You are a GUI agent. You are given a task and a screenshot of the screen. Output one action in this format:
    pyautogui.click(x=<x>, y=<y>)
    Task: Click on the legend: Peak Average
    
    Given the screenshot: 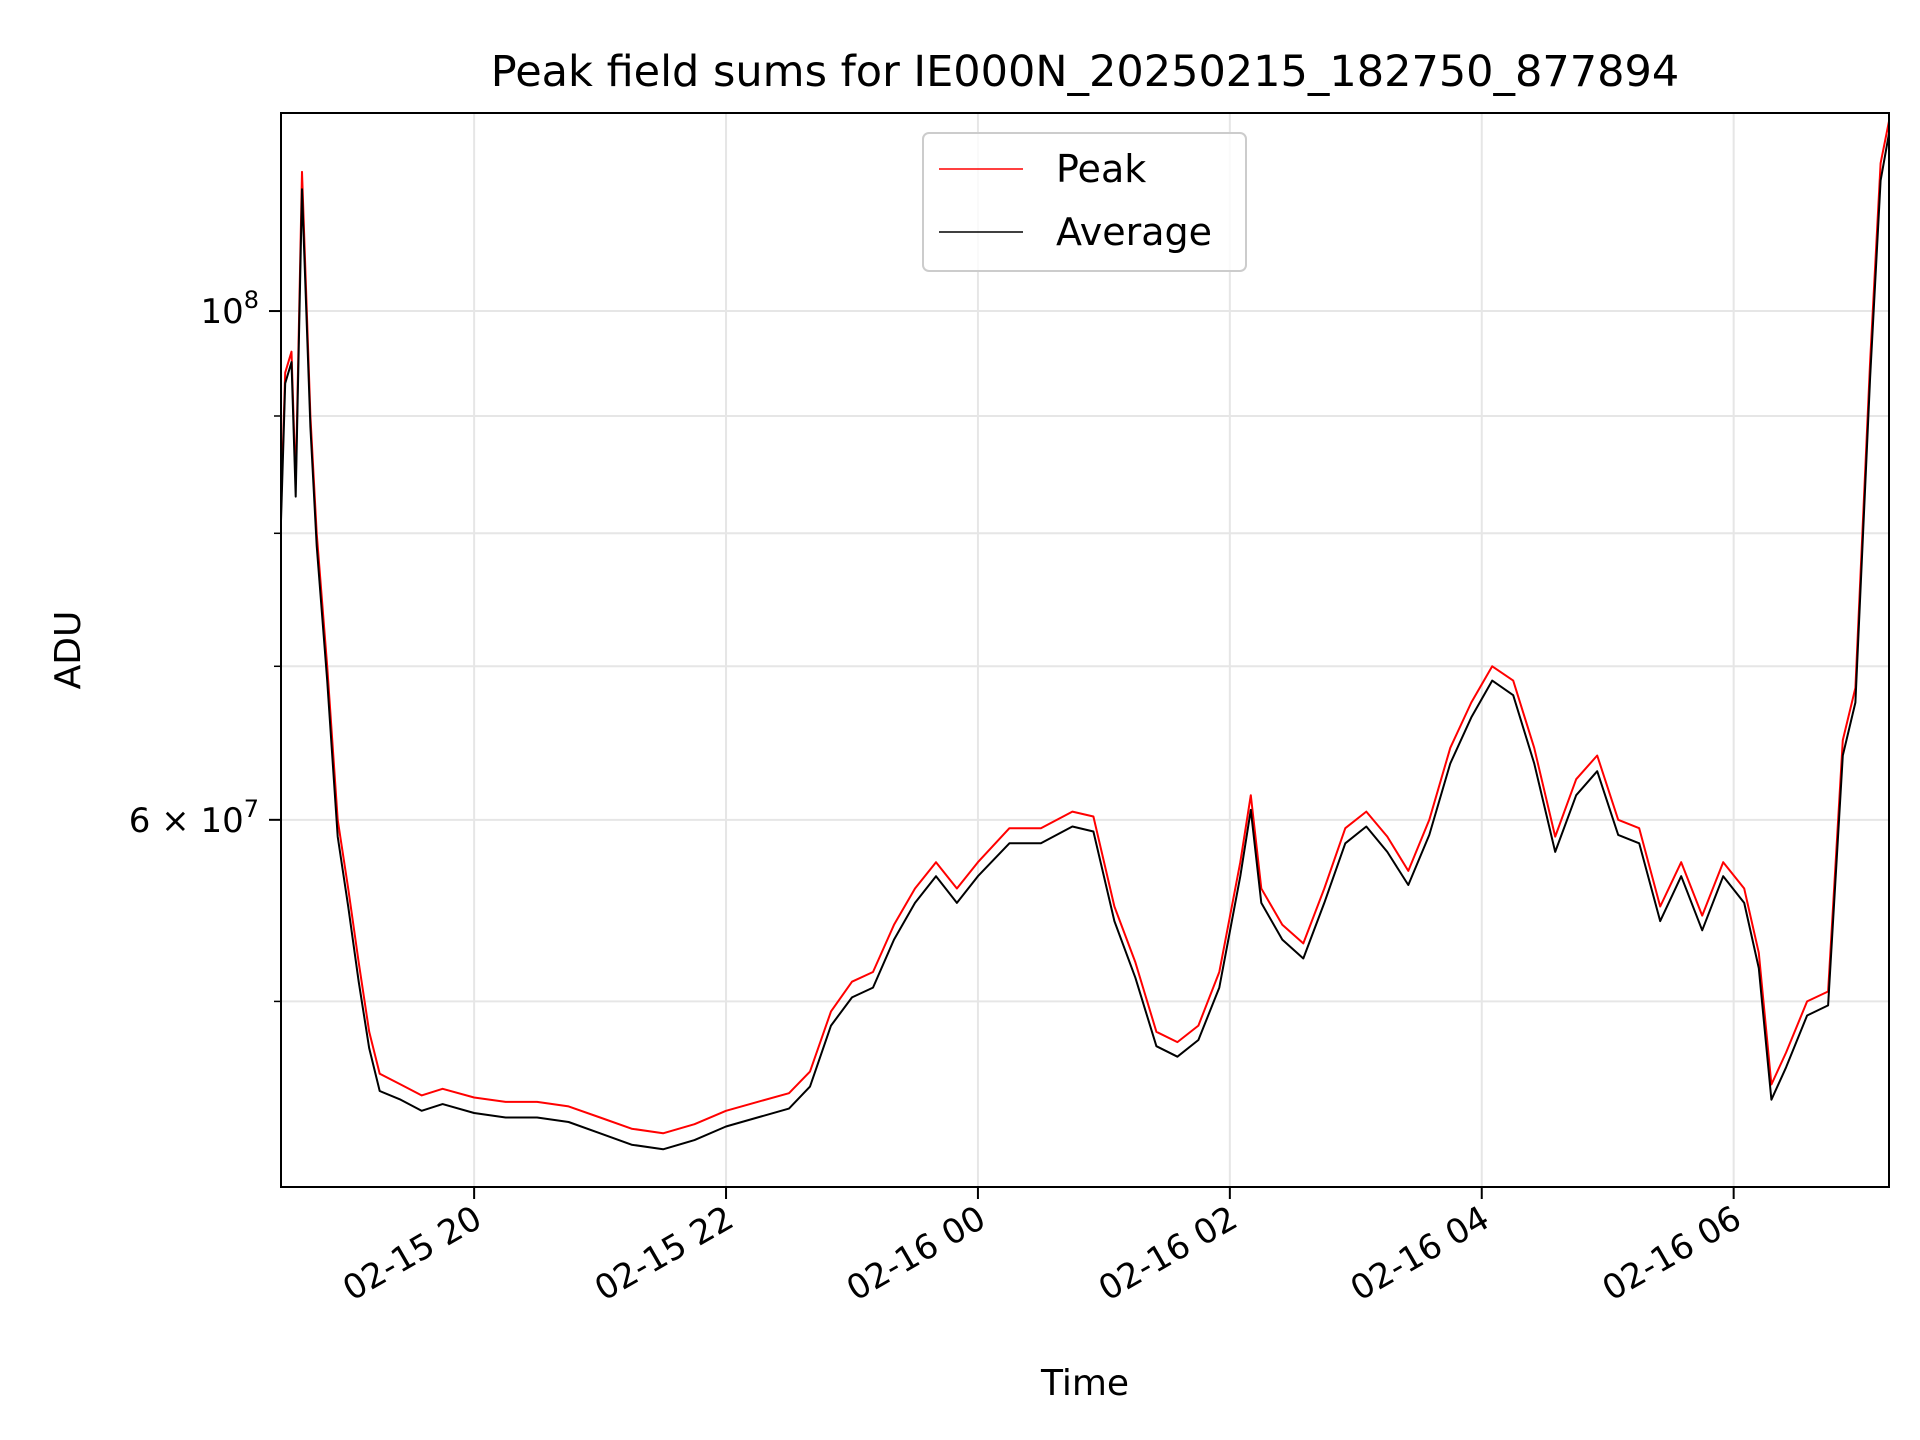 What is the action you would take?
    pyautogui.click(x=1084, y=202)
    